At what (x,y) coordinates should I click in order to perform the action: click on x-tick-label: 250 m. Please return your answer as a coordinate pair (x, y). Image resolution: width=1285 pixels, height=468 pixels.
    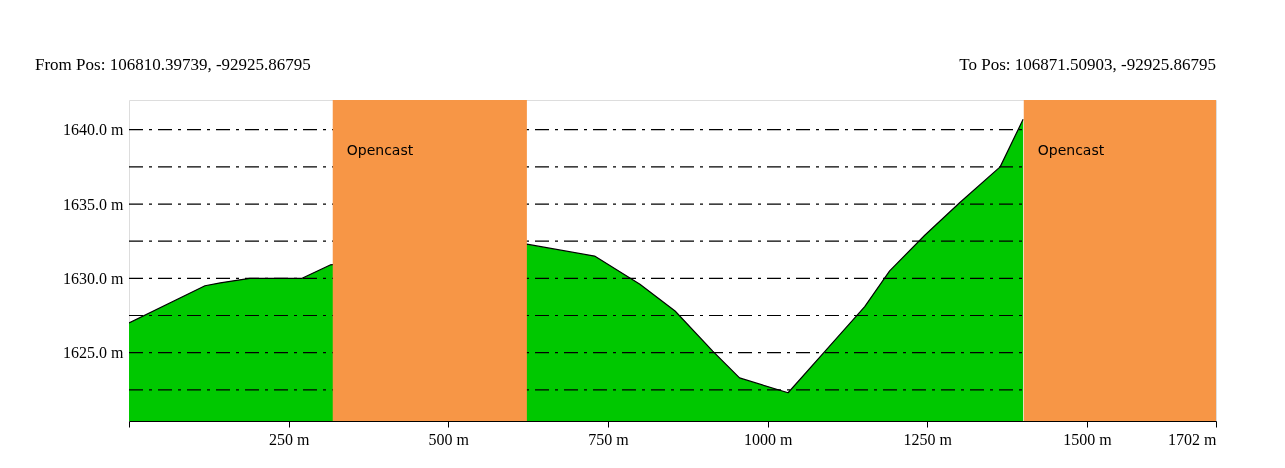
    Looking at the image, I should click on (289, 439).